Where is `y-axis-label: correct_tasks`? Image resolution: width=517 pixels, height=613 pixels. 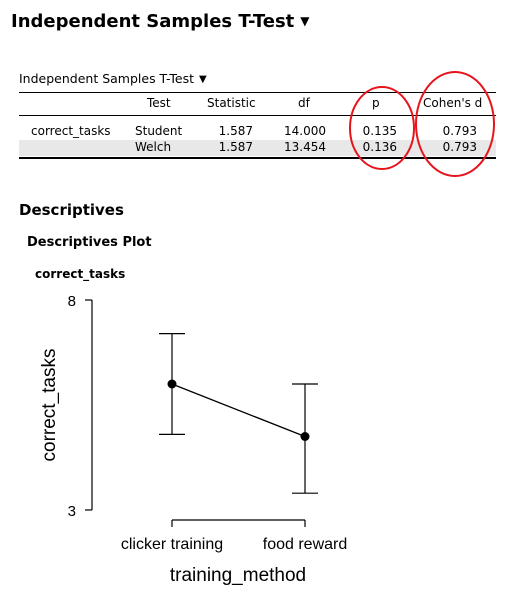 y-axis-label: correct_tasks is located at coordinates (49, 405).